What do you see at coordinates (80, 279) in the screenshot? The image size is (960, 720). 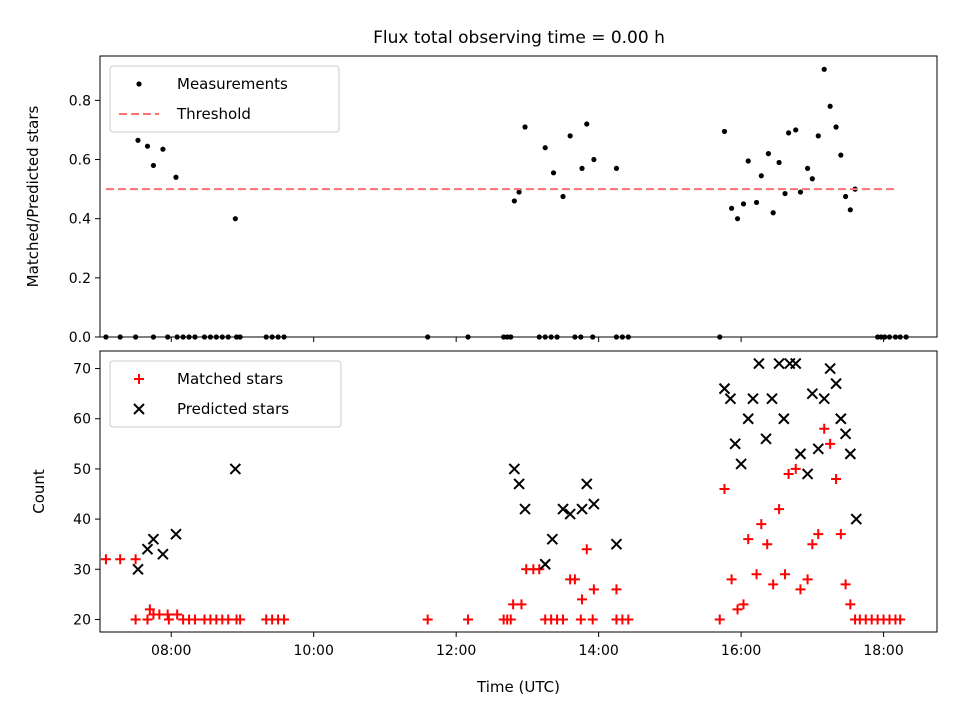 I see `y-tick-label: 0.2` at bounding box center [80, 279].